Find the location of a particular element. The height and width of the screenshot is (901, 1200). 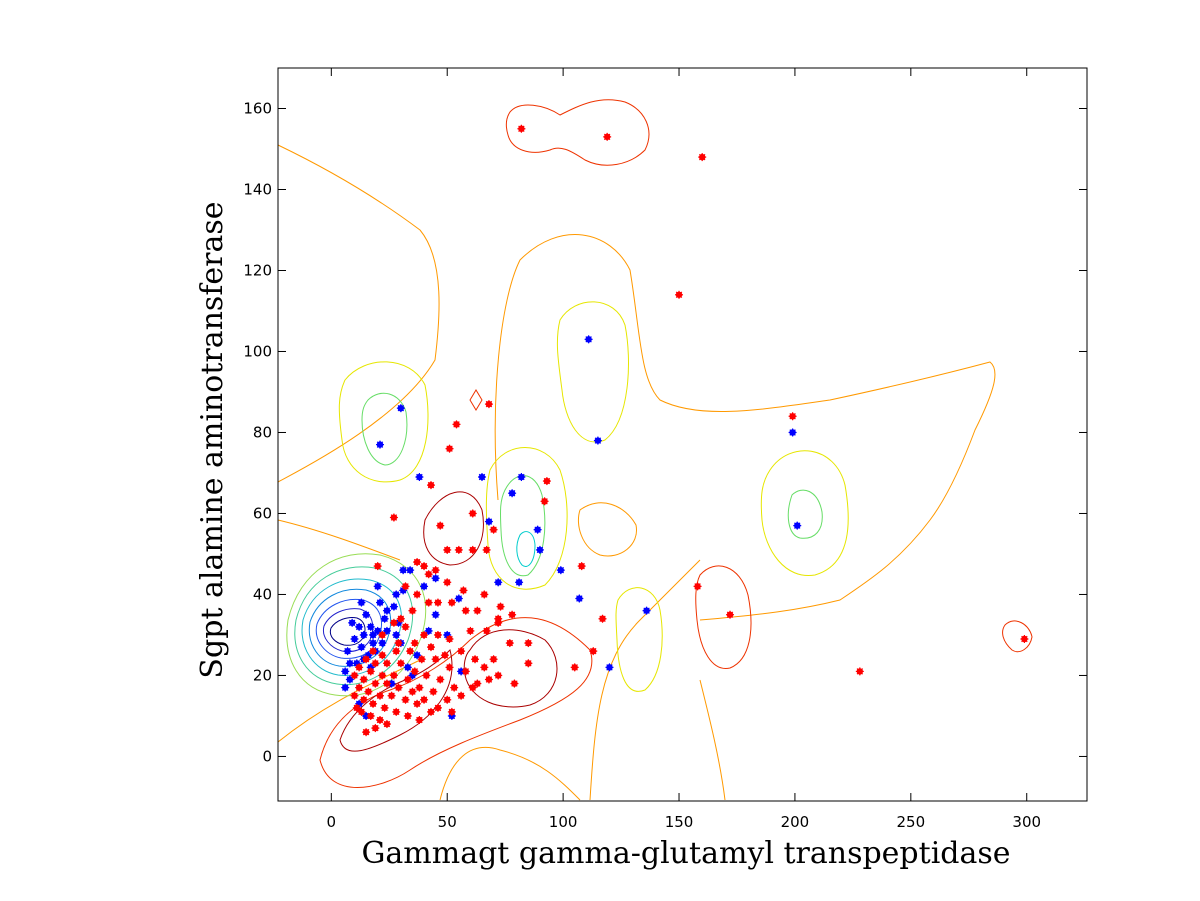

contour-red-small is located at coordinates (476, 400).